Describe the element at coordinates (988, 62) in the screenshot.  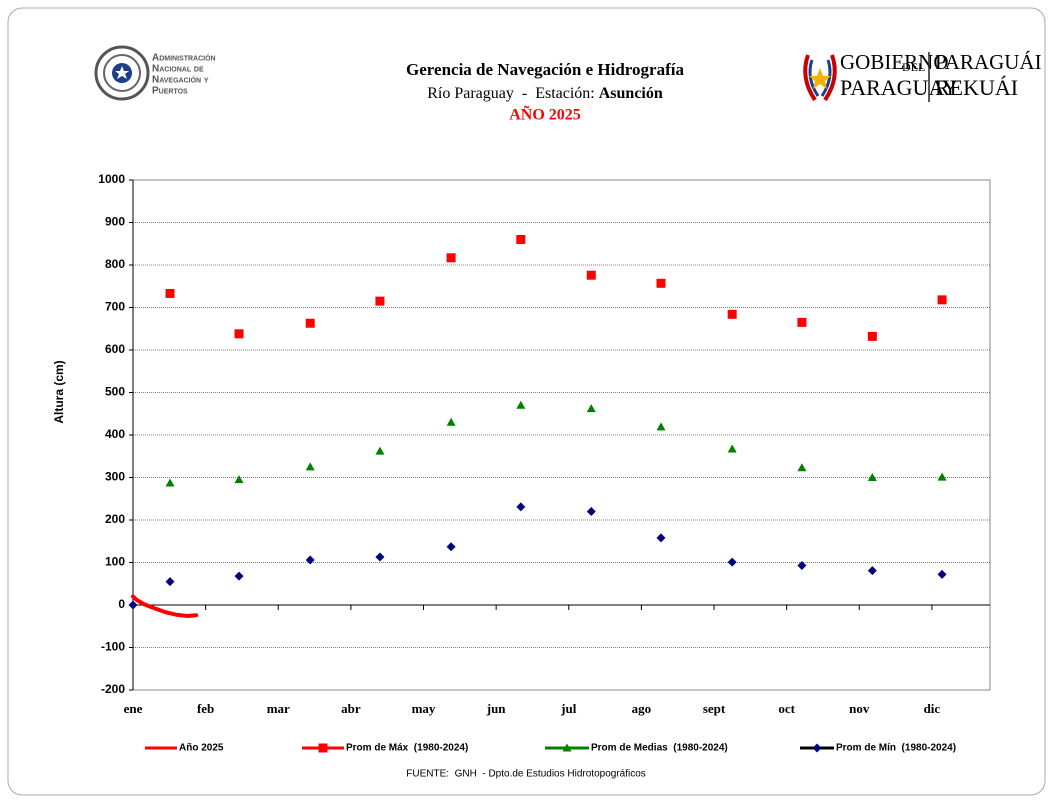
I see `logo-text: PARAGUÁI` at that location.